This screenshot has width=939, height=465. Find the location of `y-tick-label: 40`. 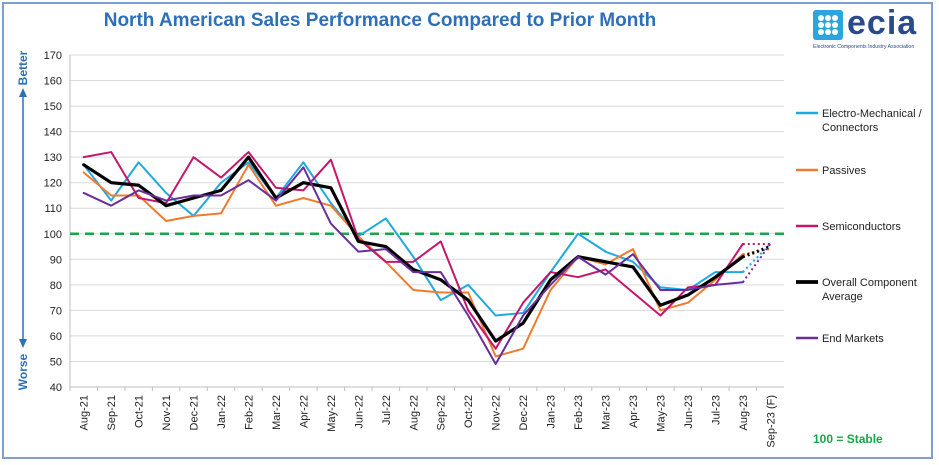

y-tick-label: 40 is located at coordinates (56, 388).